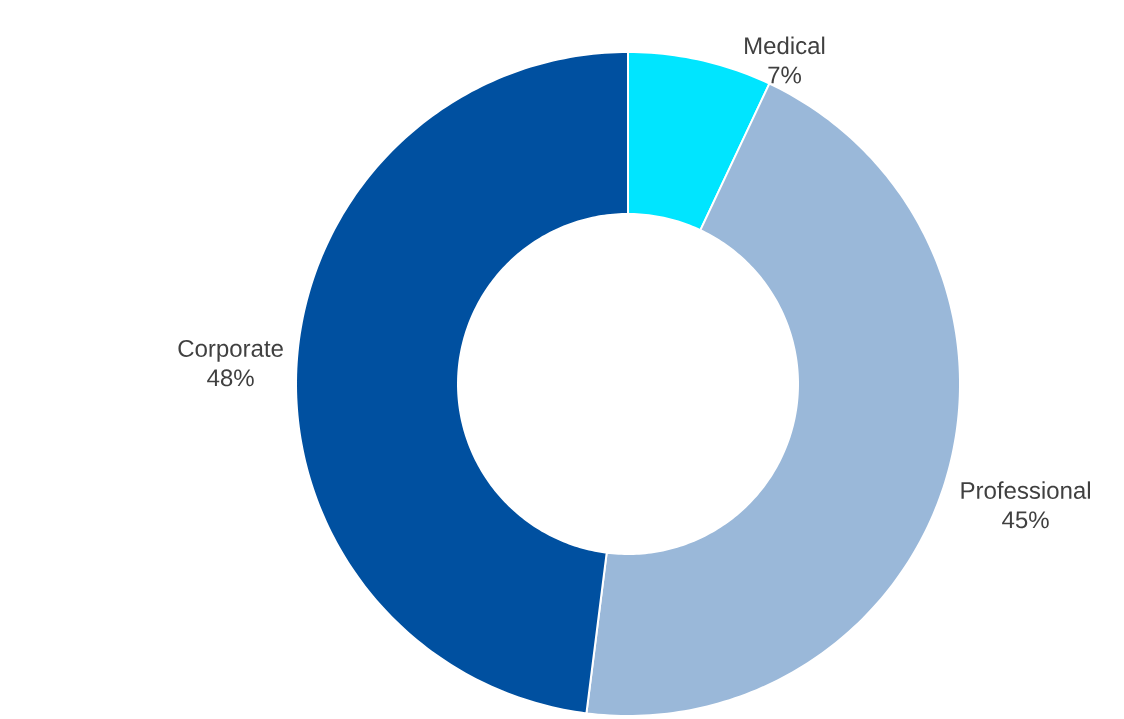 This screenshot has height=719, width=1124. Describe the element at coordinates (785, 45) in the screenshot. I see `slice-label: Medical` at that location.